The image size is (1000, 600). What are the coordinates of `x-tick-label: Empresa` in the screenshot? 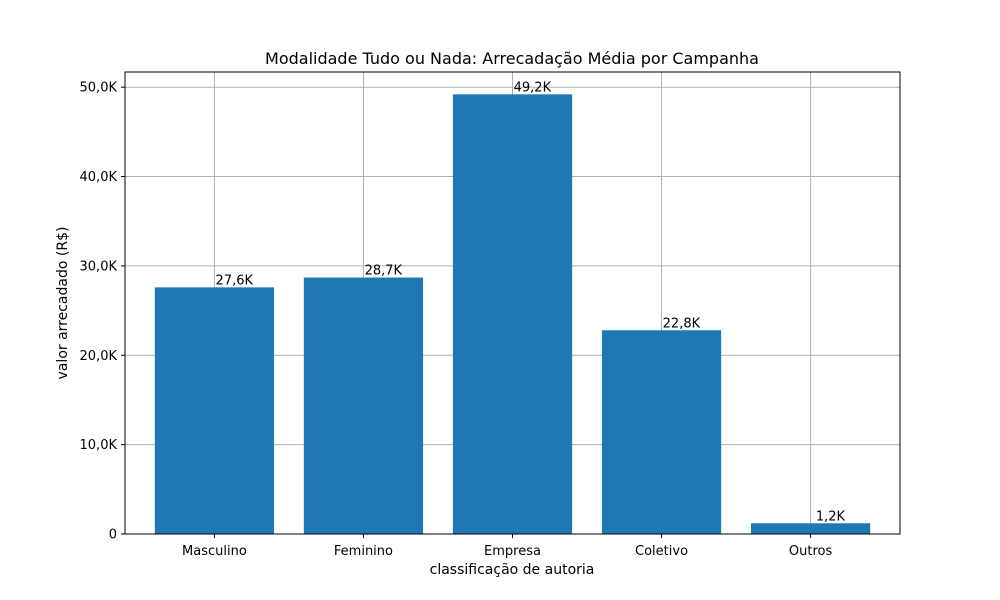 It's located at (512, 551).